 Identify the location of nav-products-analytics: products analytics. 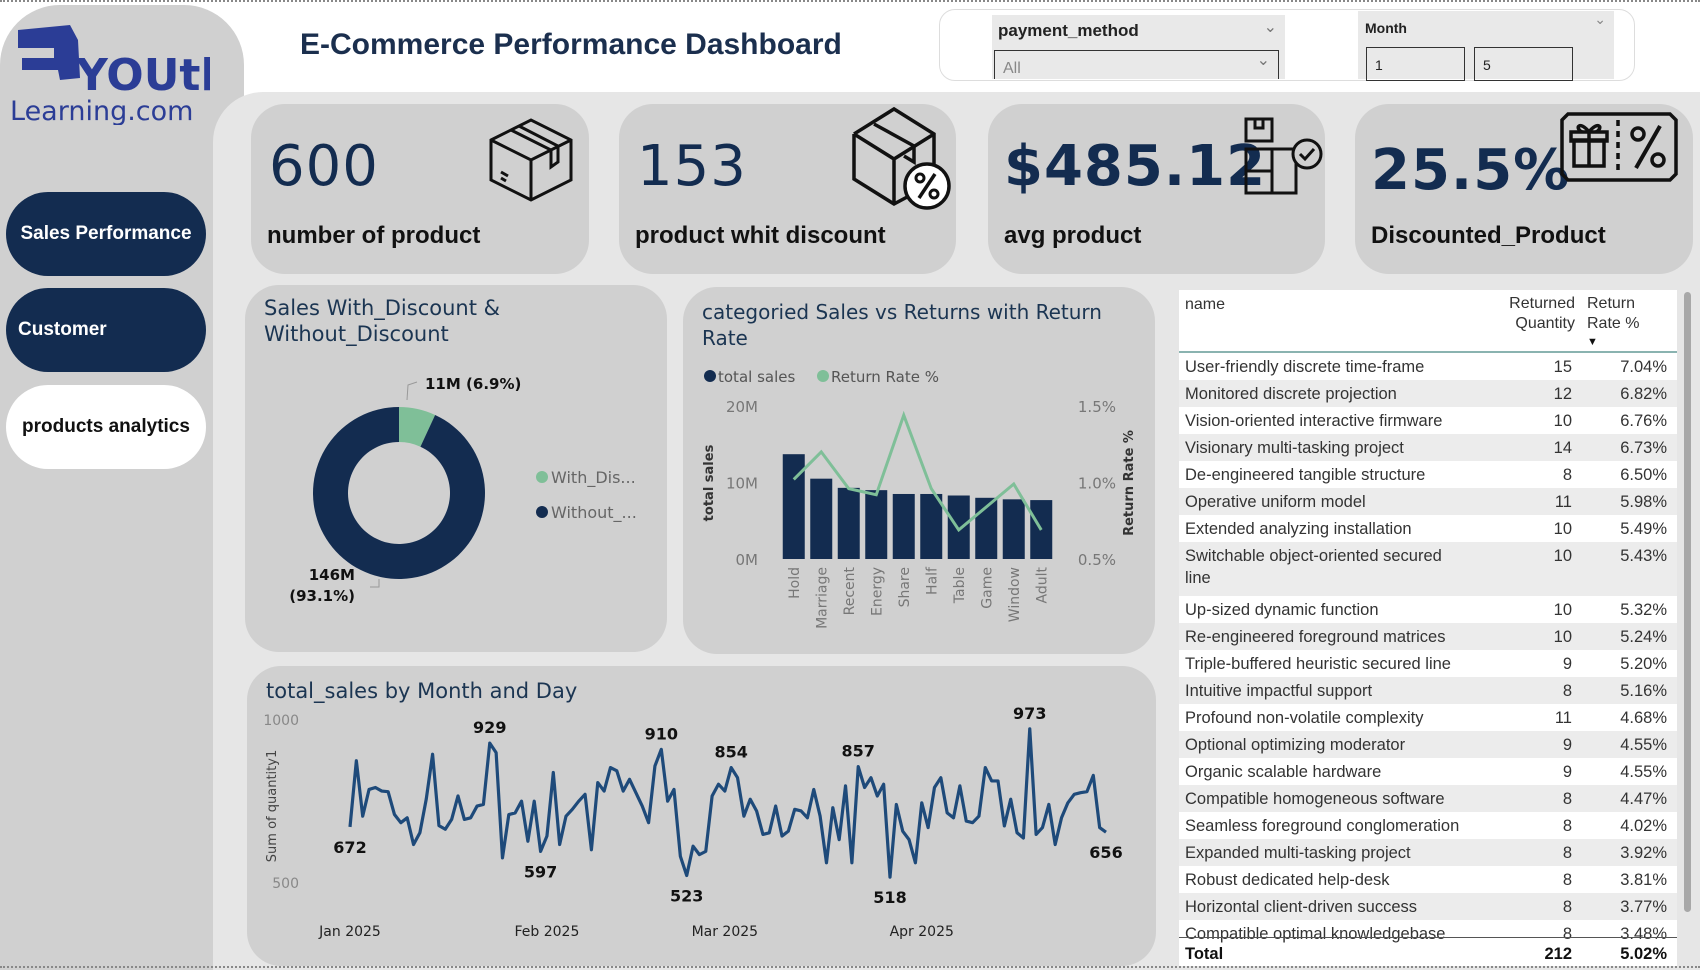
(106, 427).